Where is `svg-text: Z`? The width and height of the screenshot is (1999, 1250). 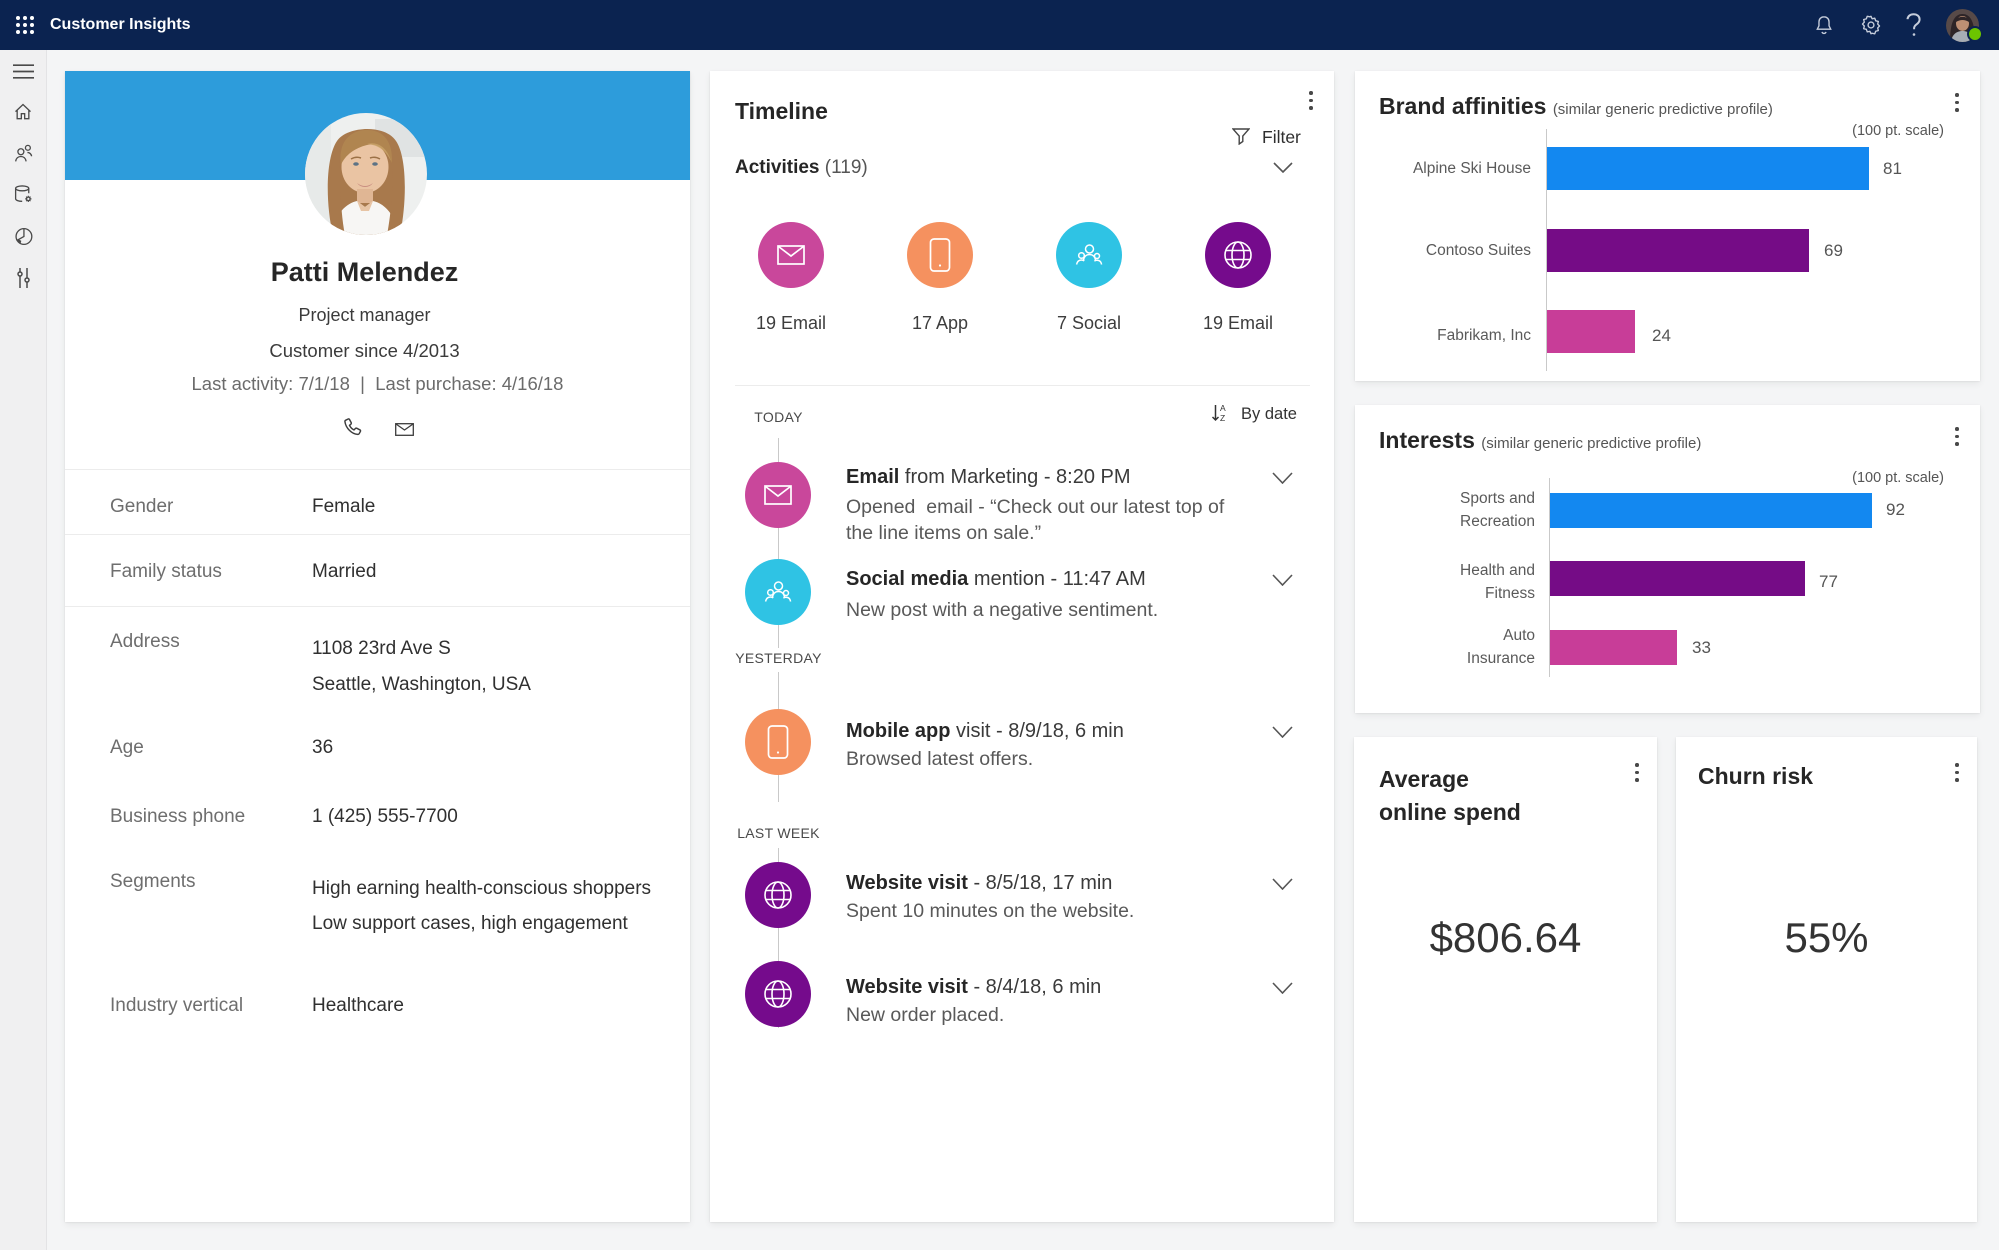
svg-text: Z is located at coordinates (1222, 418).